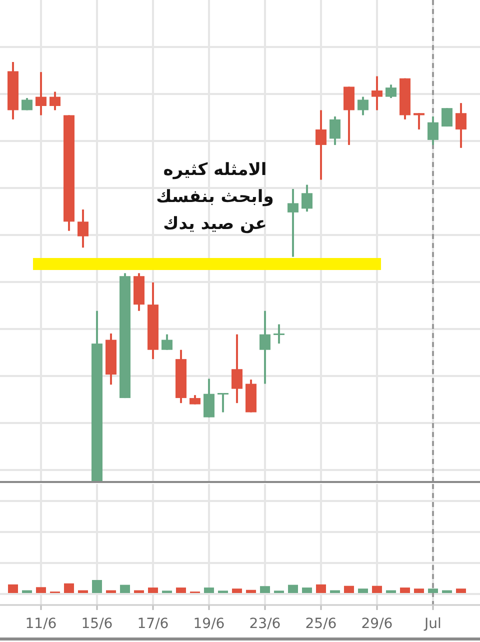 The image size is (480, 642). I want to click on x-tick-label: 23/6, so click(265, 624).